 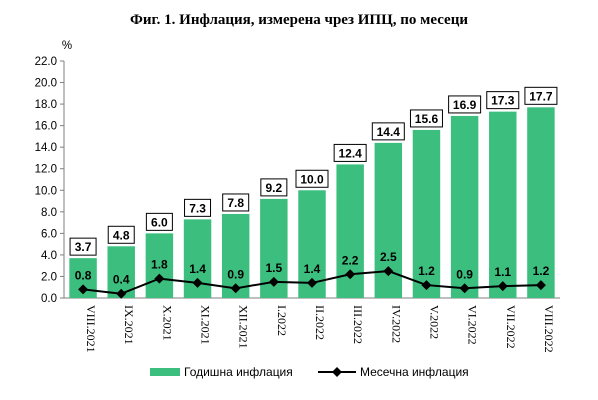 What do you see at coordinates (434, 322) in the screenshot?
I see `x-tick-label: V.2022` at bounding box center [434, 322].